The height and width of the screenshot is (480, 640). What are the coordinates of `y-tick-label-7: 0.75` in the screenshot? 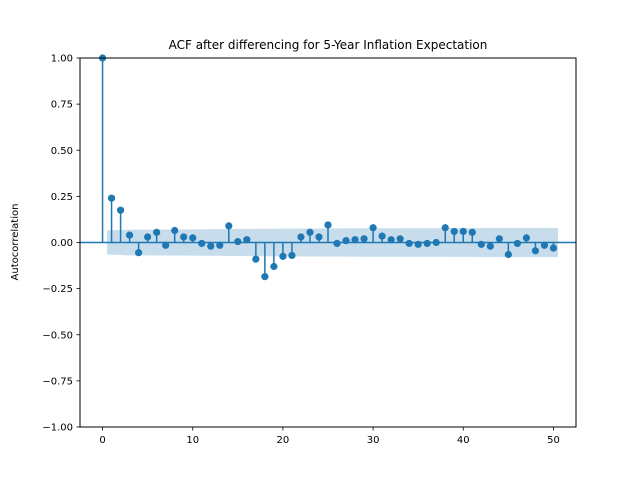 It's located at (62, 105).